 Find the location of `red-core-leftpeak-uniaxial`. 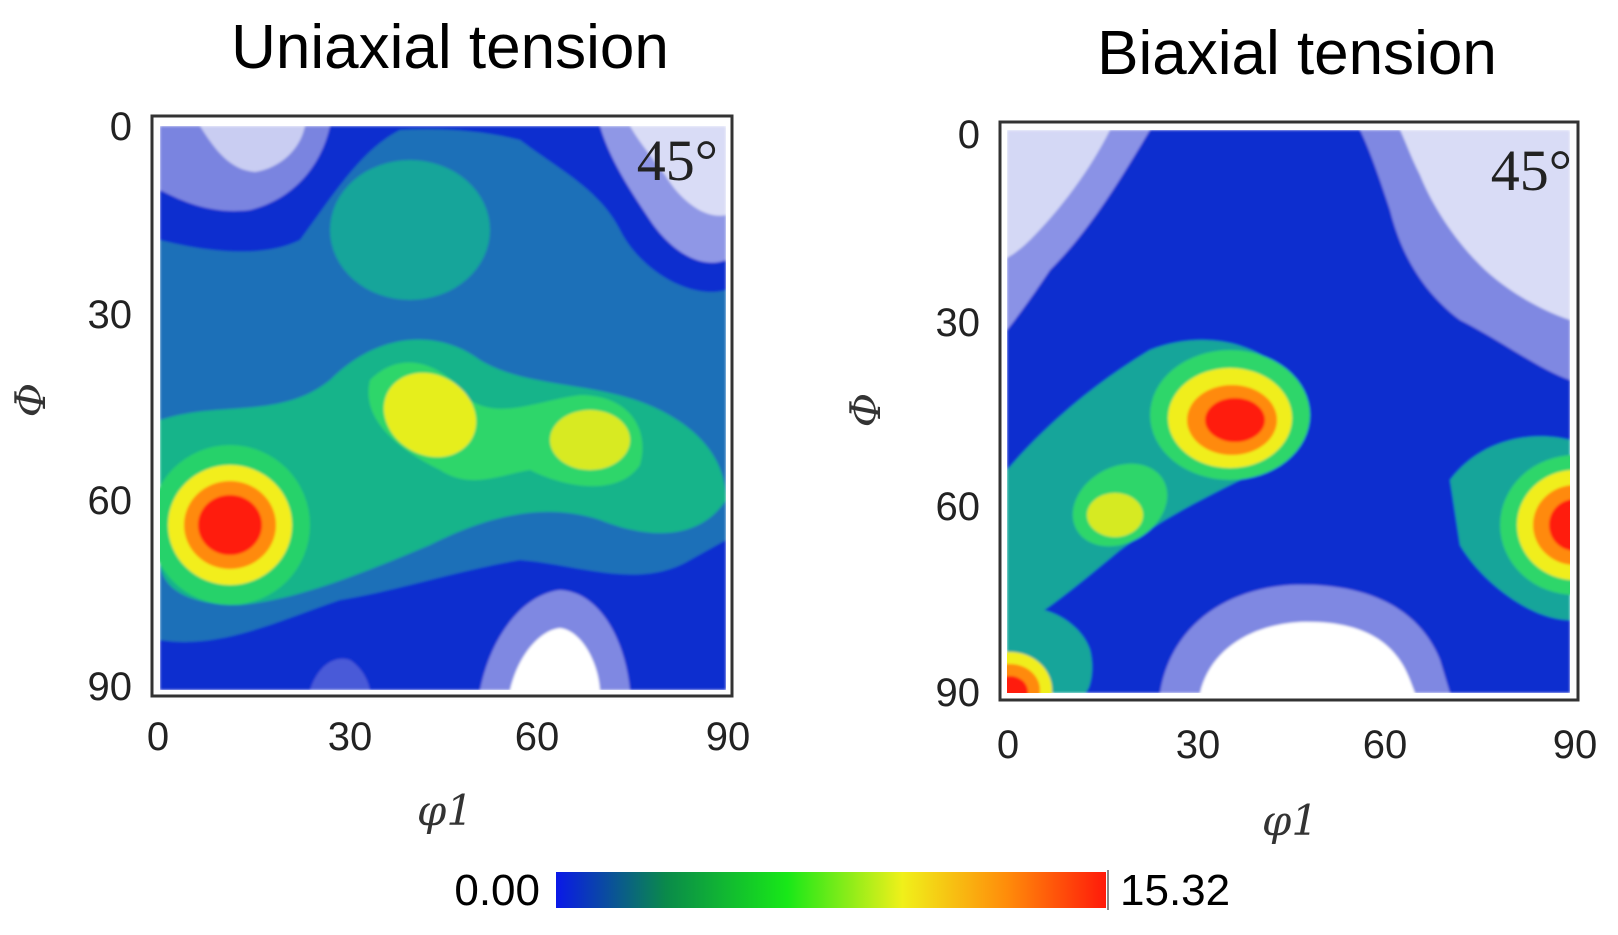

red-core-leftpeak-uniaxial is located at coordinates (230, 525).